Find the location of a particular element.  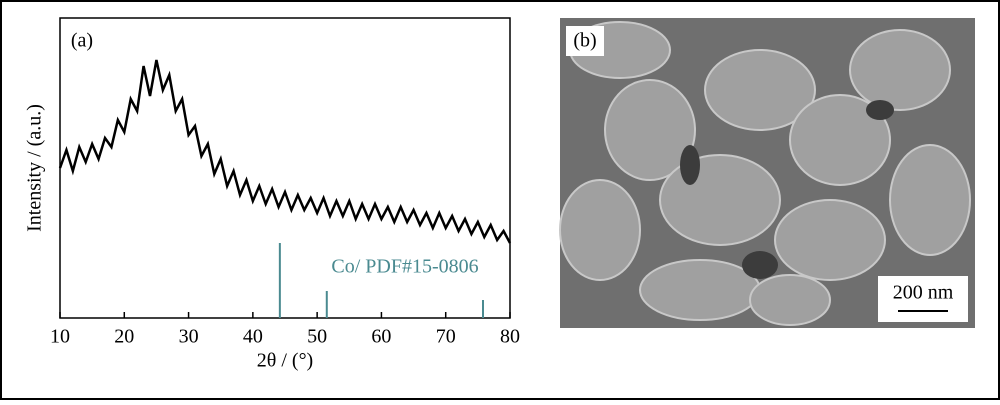

panel-label: (a) is located at coordinates (82, 41).